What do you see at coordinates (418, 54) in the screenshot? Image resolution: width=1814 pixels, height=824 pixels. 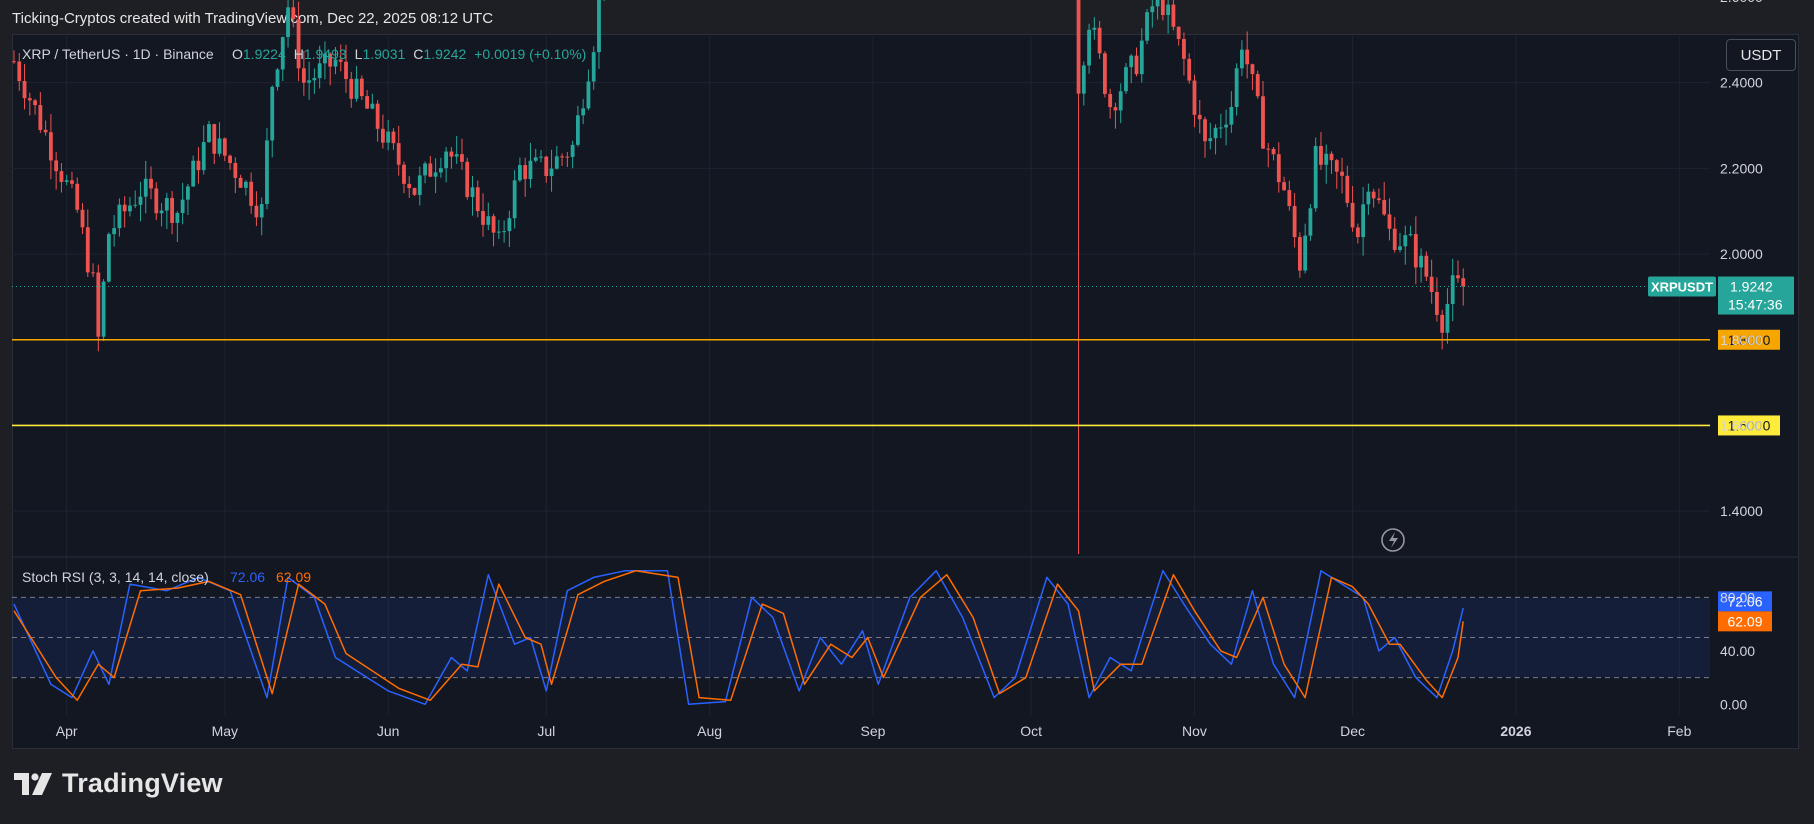 I see `close-label: C` at bounding box center [418, 54].